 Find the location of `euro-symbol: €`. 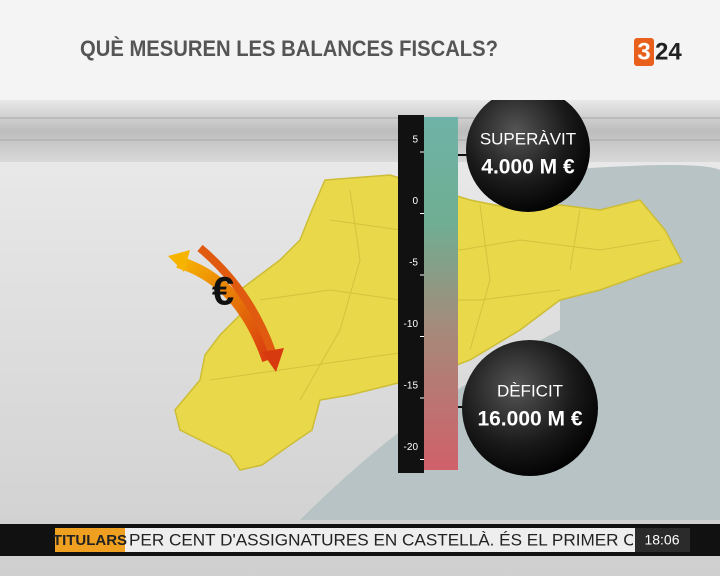

euro-symbol: € is located at coordinates (223, 292).